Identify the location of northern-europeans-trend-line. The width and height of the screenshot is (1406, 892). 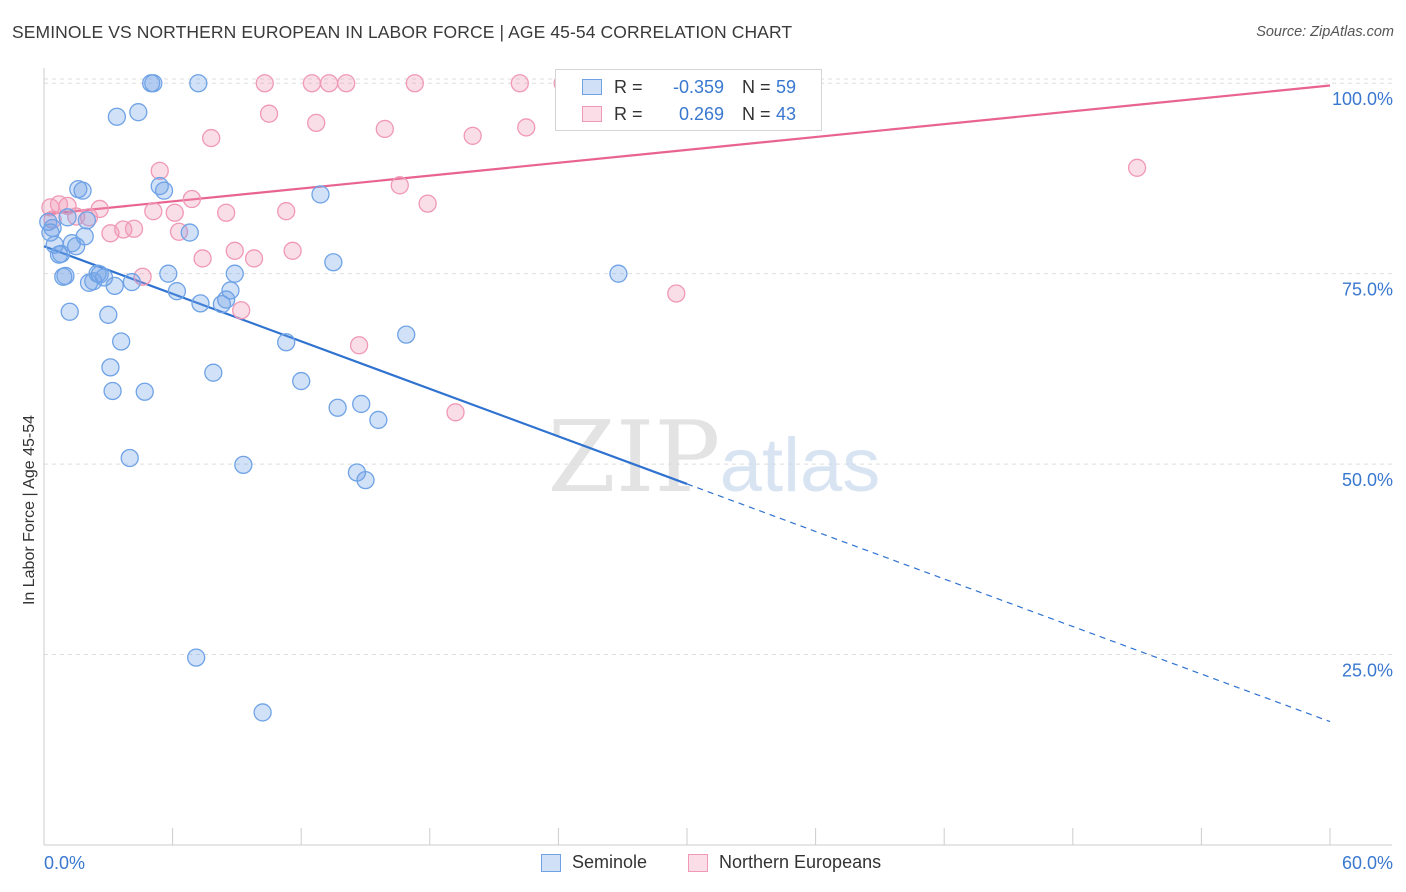
(687, 150).